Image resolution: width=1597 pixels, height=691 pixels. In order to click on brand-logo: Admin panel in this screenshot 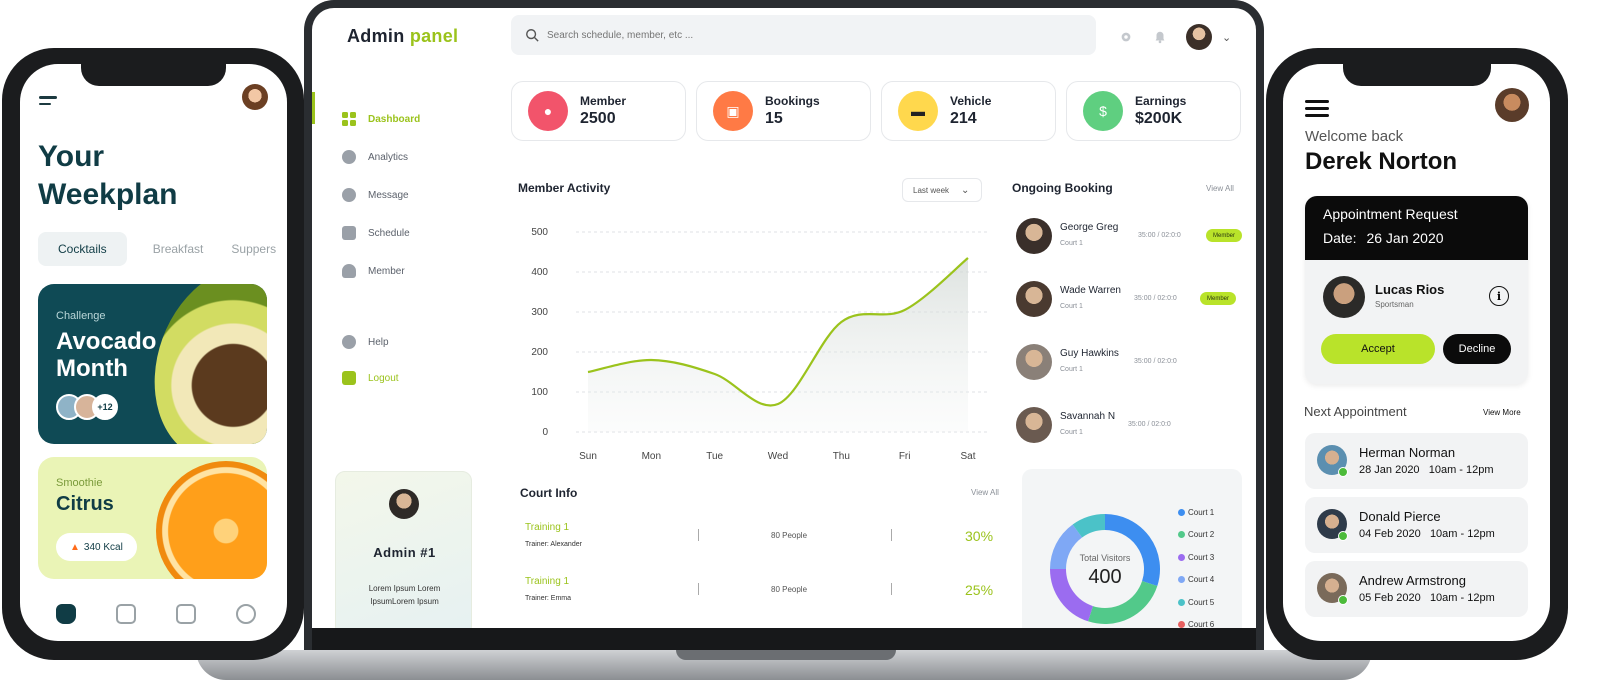, I will do `click(403, 36)`.